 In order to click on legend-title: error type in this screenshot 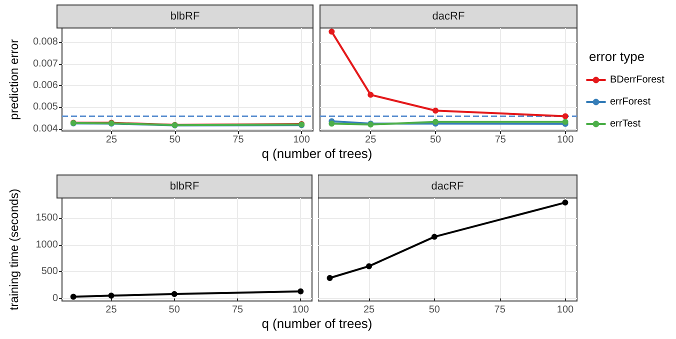, I will do `click(617, 56)`.